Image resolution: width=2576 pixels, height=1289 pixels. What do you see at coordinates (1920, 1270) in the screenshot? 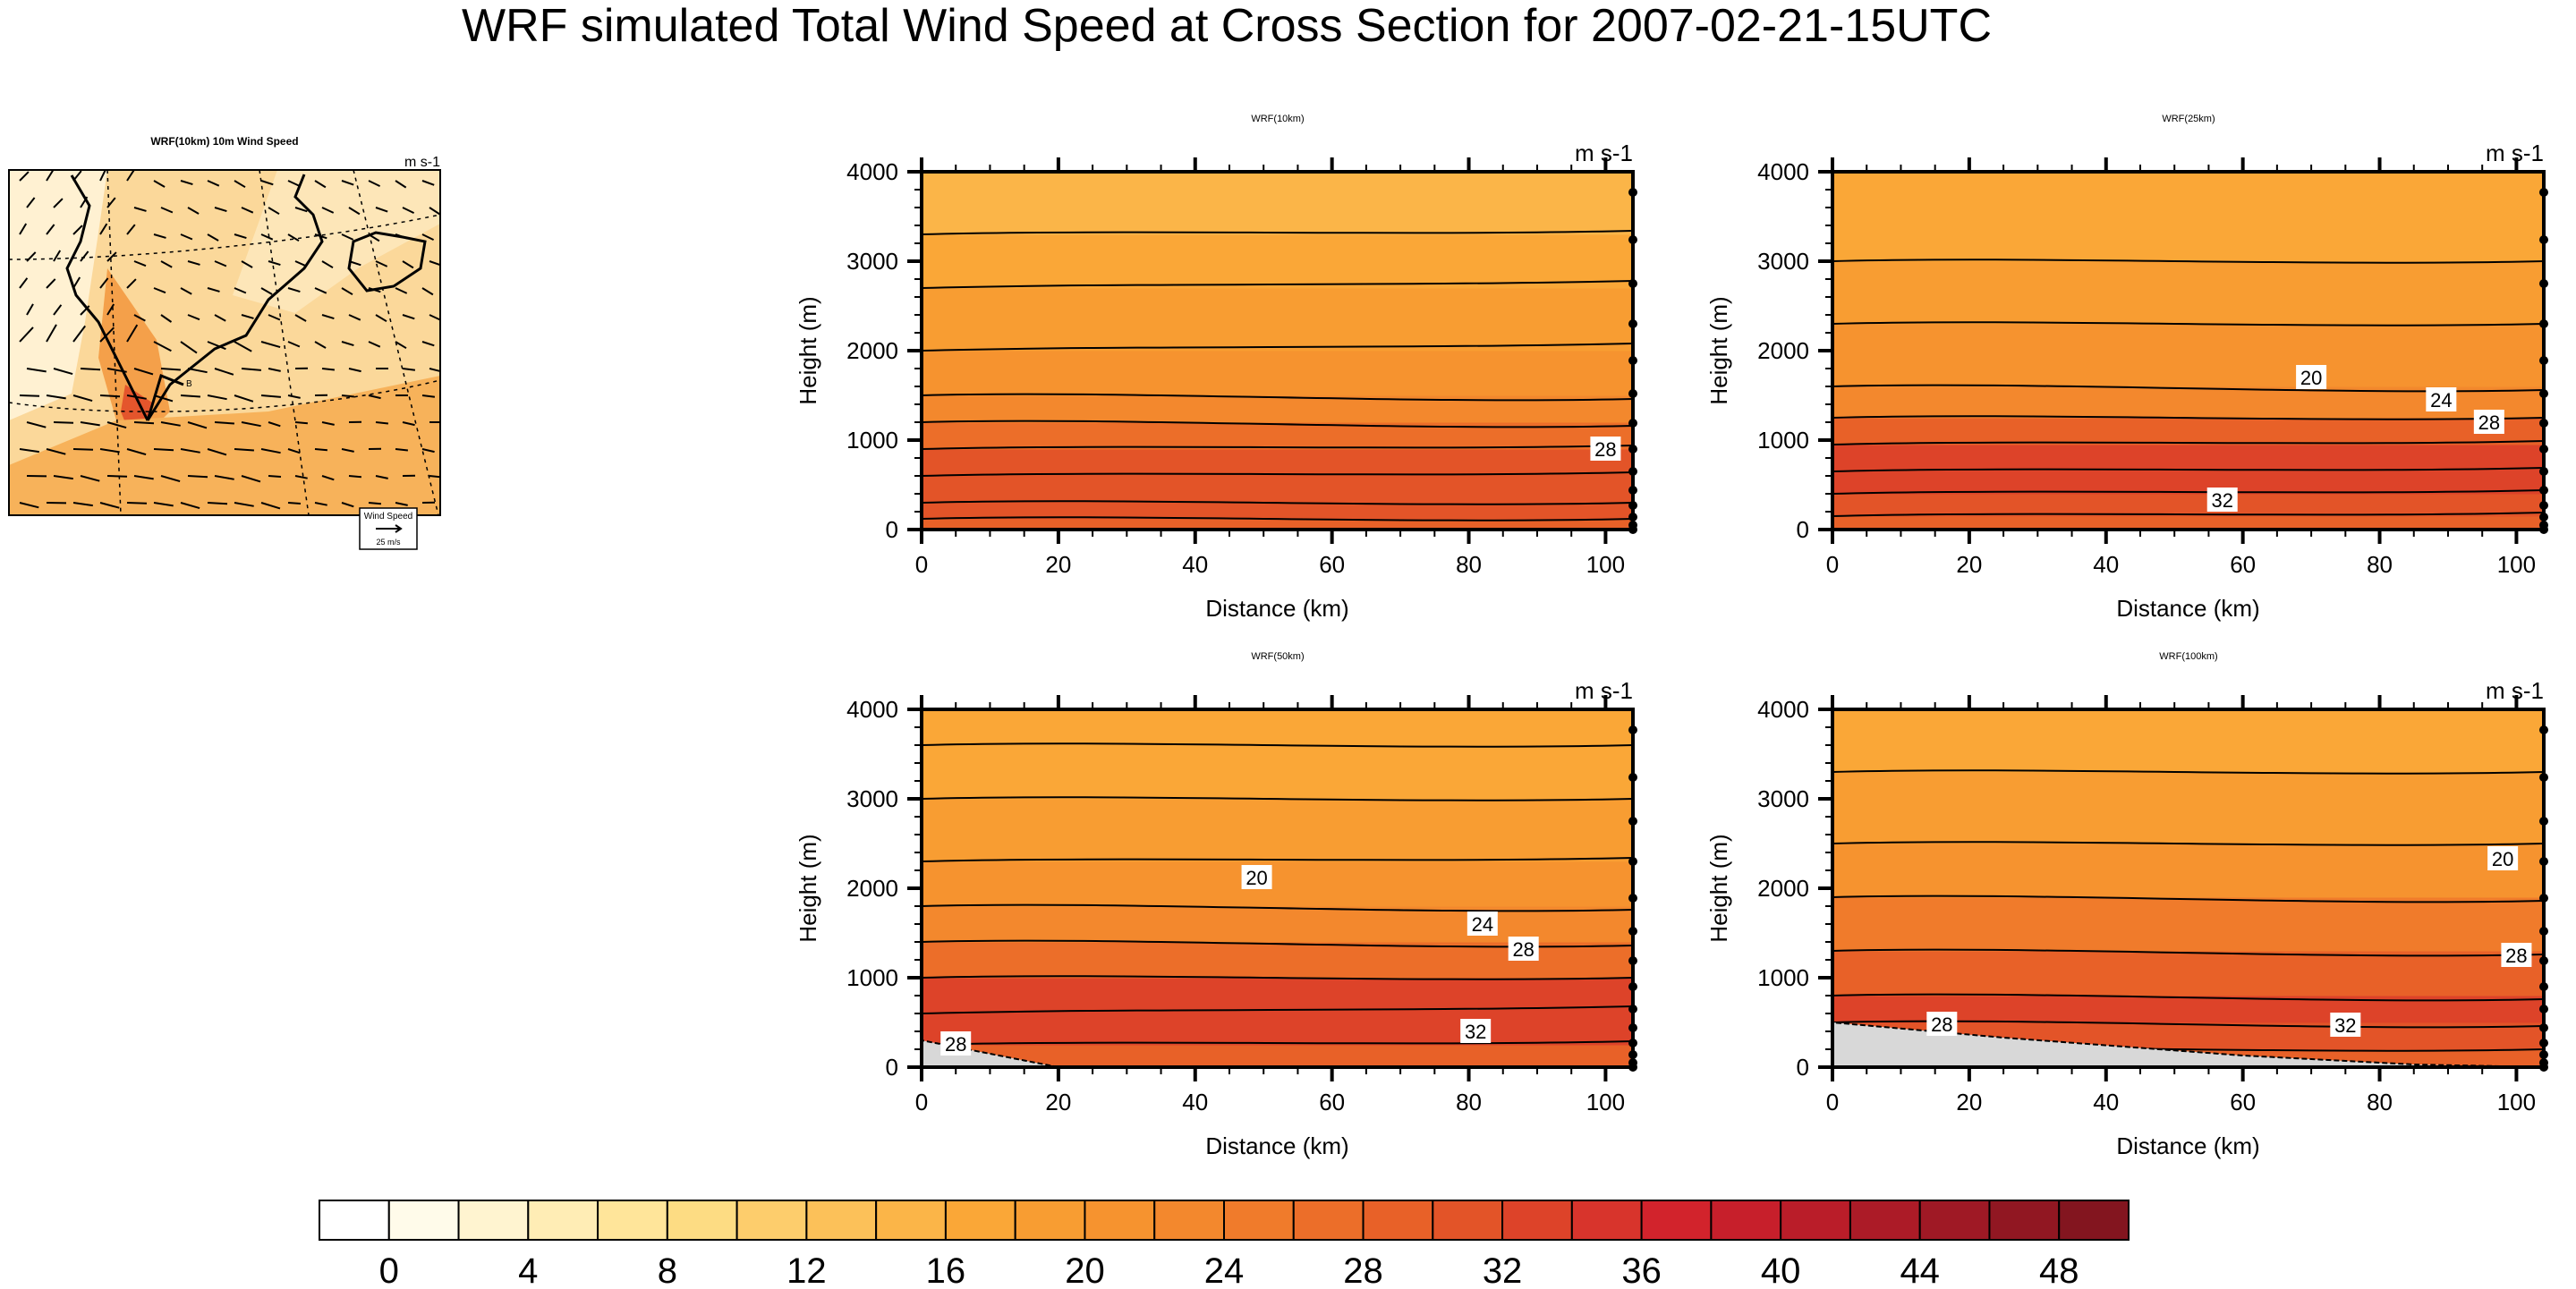
I see `colorbar-tick-label: 44` at bounding box center [1920, 1270].